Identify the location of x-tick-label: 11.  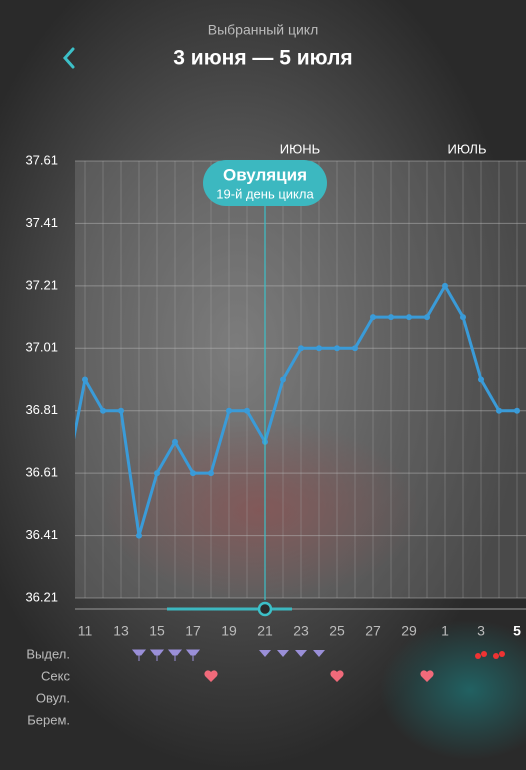
(85, 631).